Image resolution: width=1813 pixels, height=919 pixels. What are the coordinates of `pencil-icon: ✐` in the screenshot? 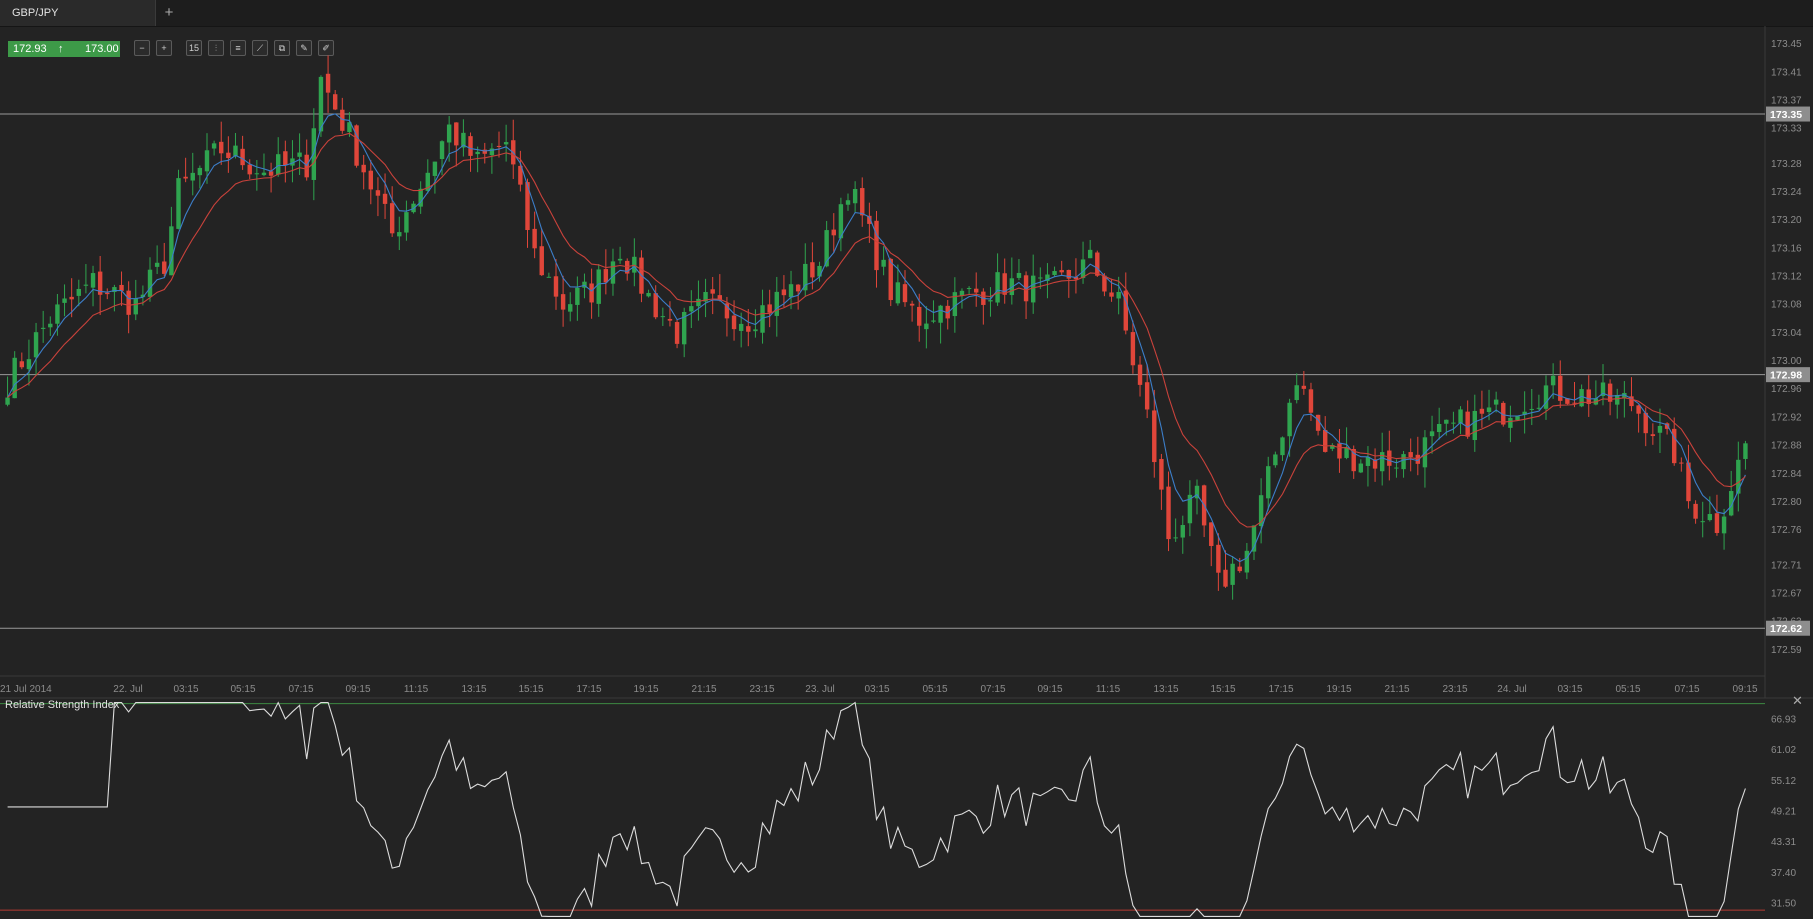 It's located at (326, 48).